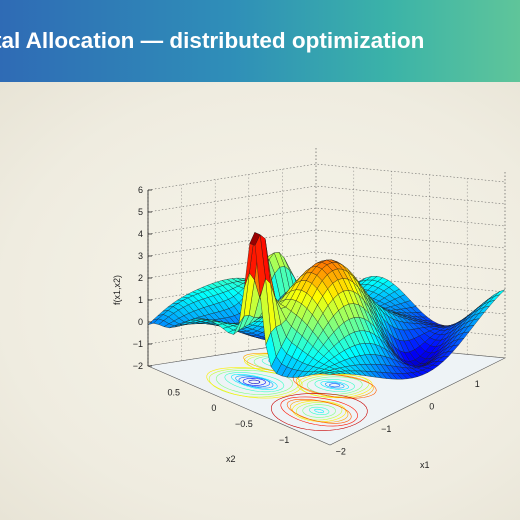 The height and width of the screenshot is (520, 520). I want to click on x2-tick-label: 0.5, so click(174, 392).